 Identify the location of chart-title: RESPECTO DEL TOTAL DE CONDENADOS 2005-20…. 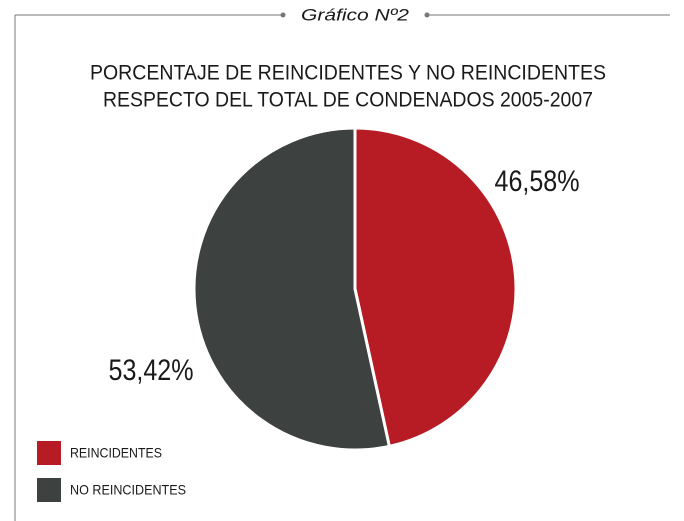
(348, 100).